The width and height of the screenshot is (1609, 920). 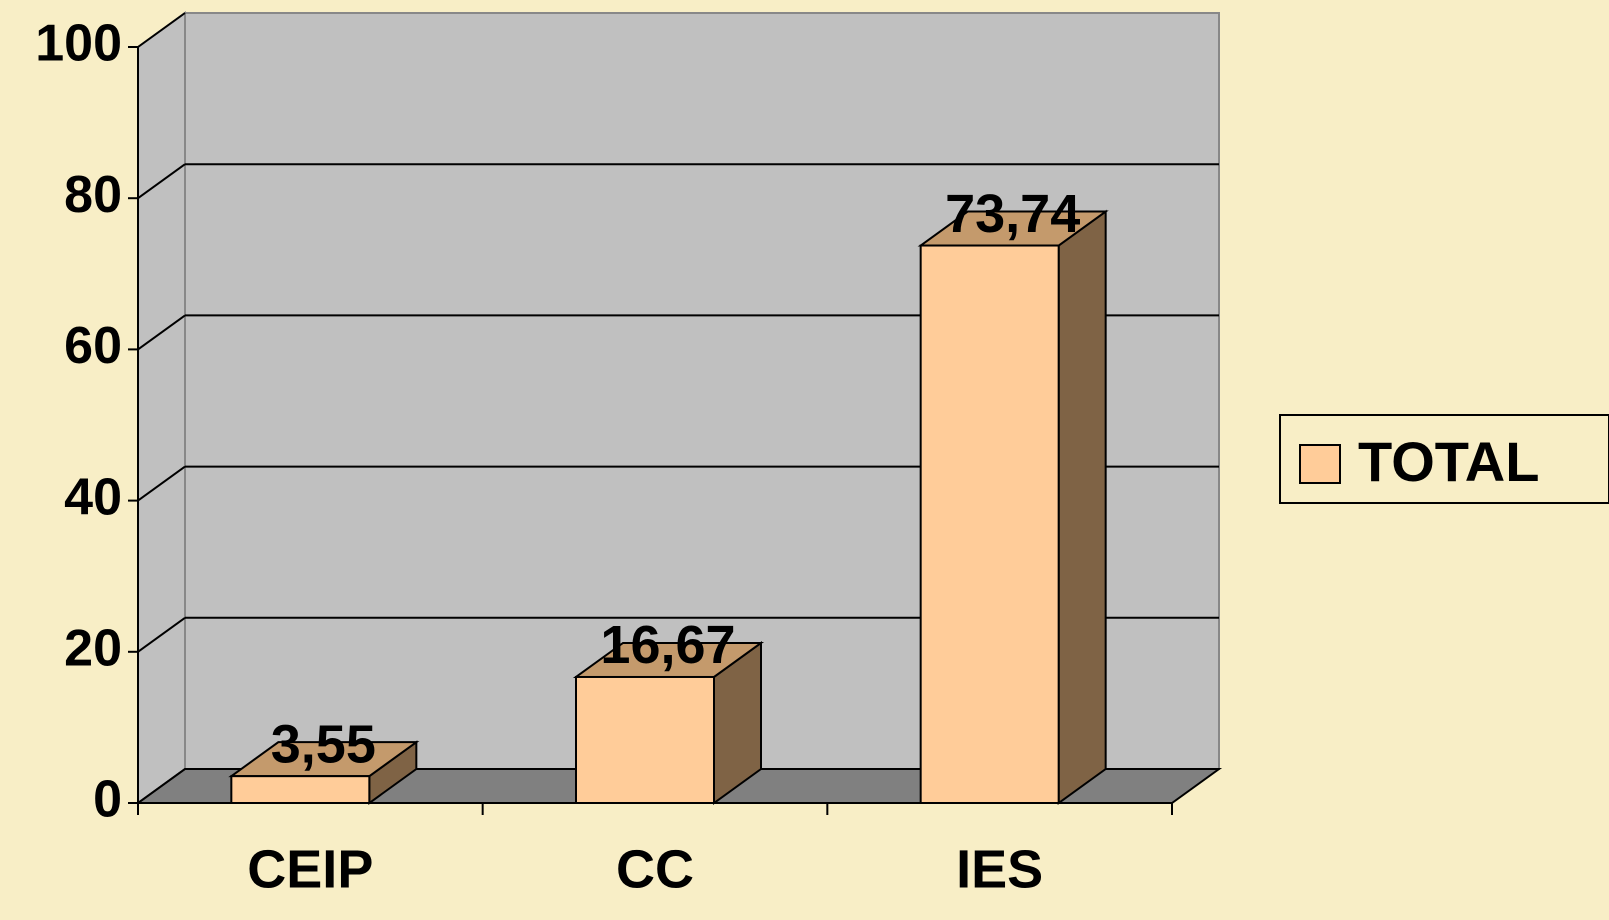 I want to click on side-wall, so click(x=161, y=408).